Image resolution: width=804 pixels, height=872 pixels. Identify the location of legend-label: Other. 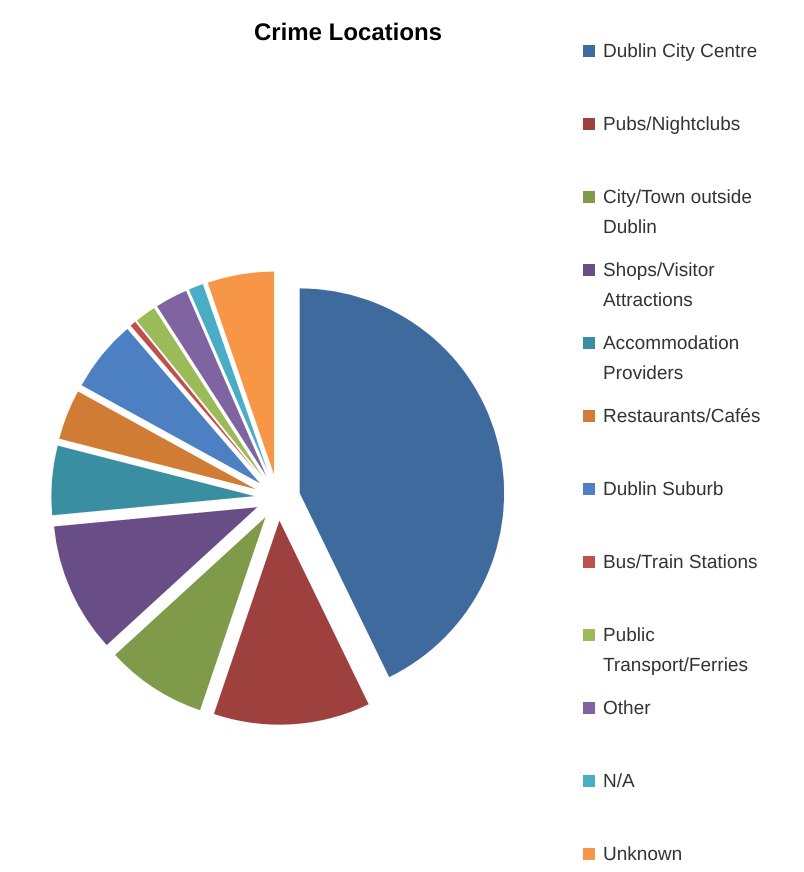
(627, 709).